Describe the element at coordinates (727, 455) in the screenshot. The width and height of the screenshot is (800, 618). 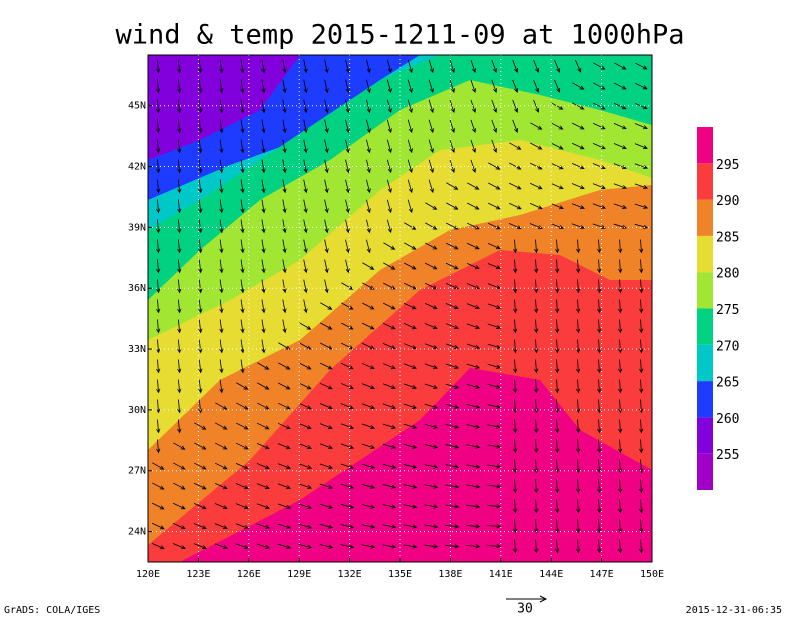
I see `colorbar-label: 255` at that location.